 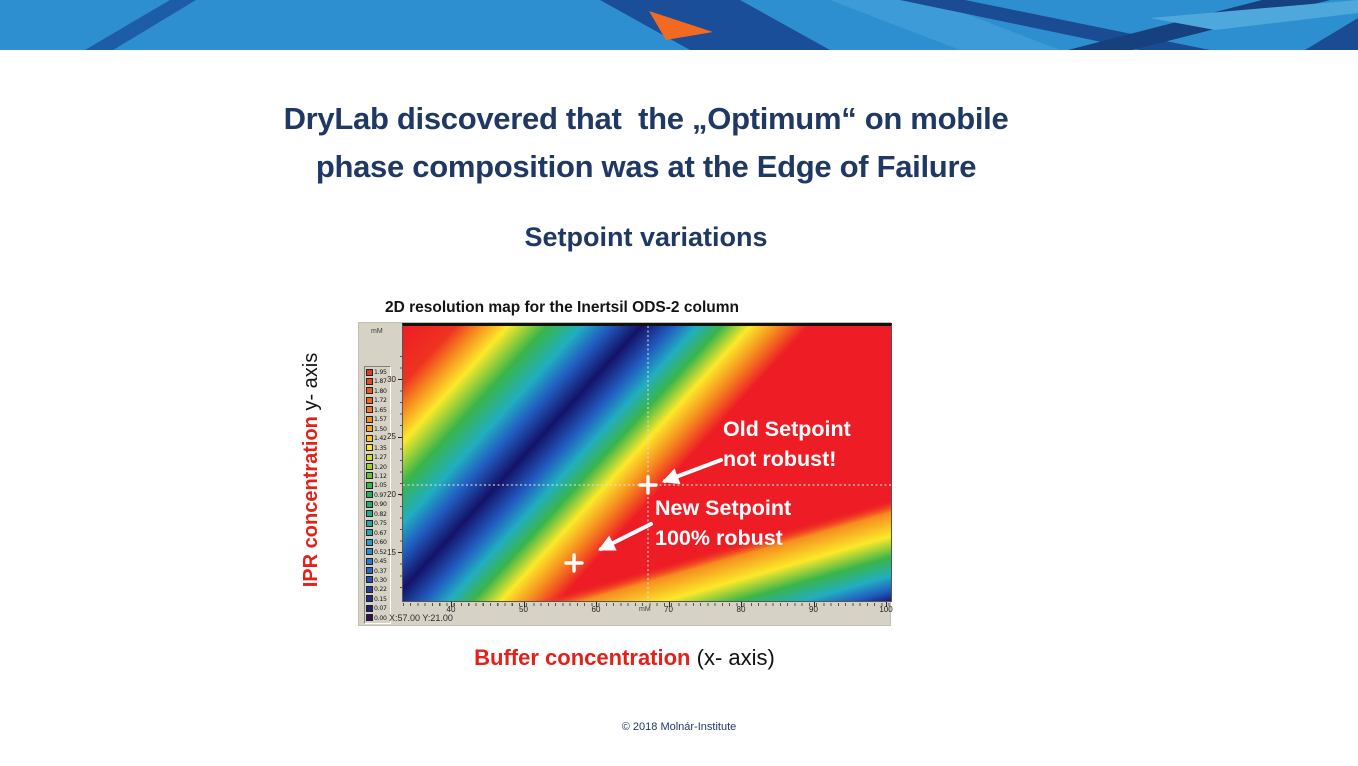 I want to click on legend-value: 0.00, so click(x=380, y=617).